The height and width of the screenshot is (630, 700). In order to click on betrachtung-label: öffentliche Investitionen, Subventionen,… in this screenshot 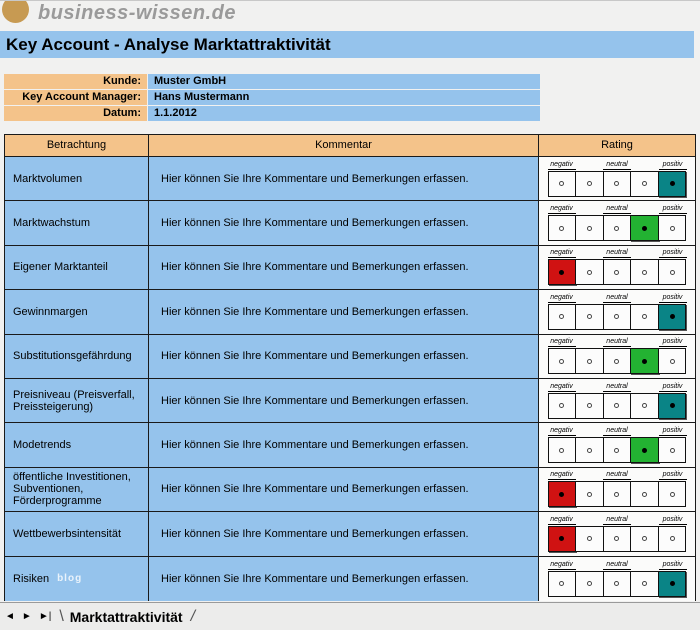, I will do `click(72, 489)`.